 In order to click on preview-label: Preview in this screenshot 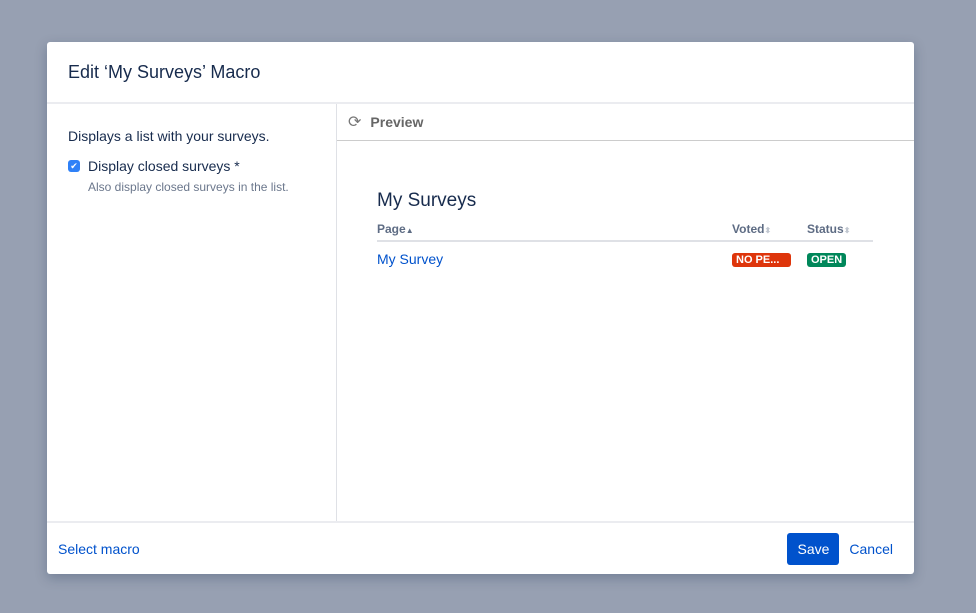, I will do `click(397, 122)`.